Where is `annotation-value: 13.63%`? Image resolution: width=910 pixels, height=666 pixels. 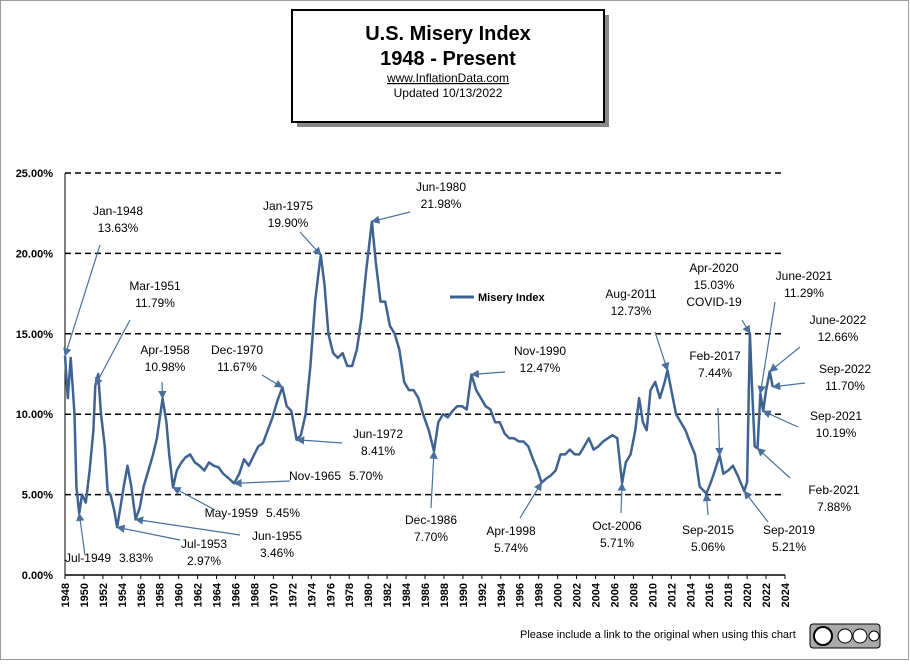 annotation-value: 13.63% is located at coordinates (118, 228).